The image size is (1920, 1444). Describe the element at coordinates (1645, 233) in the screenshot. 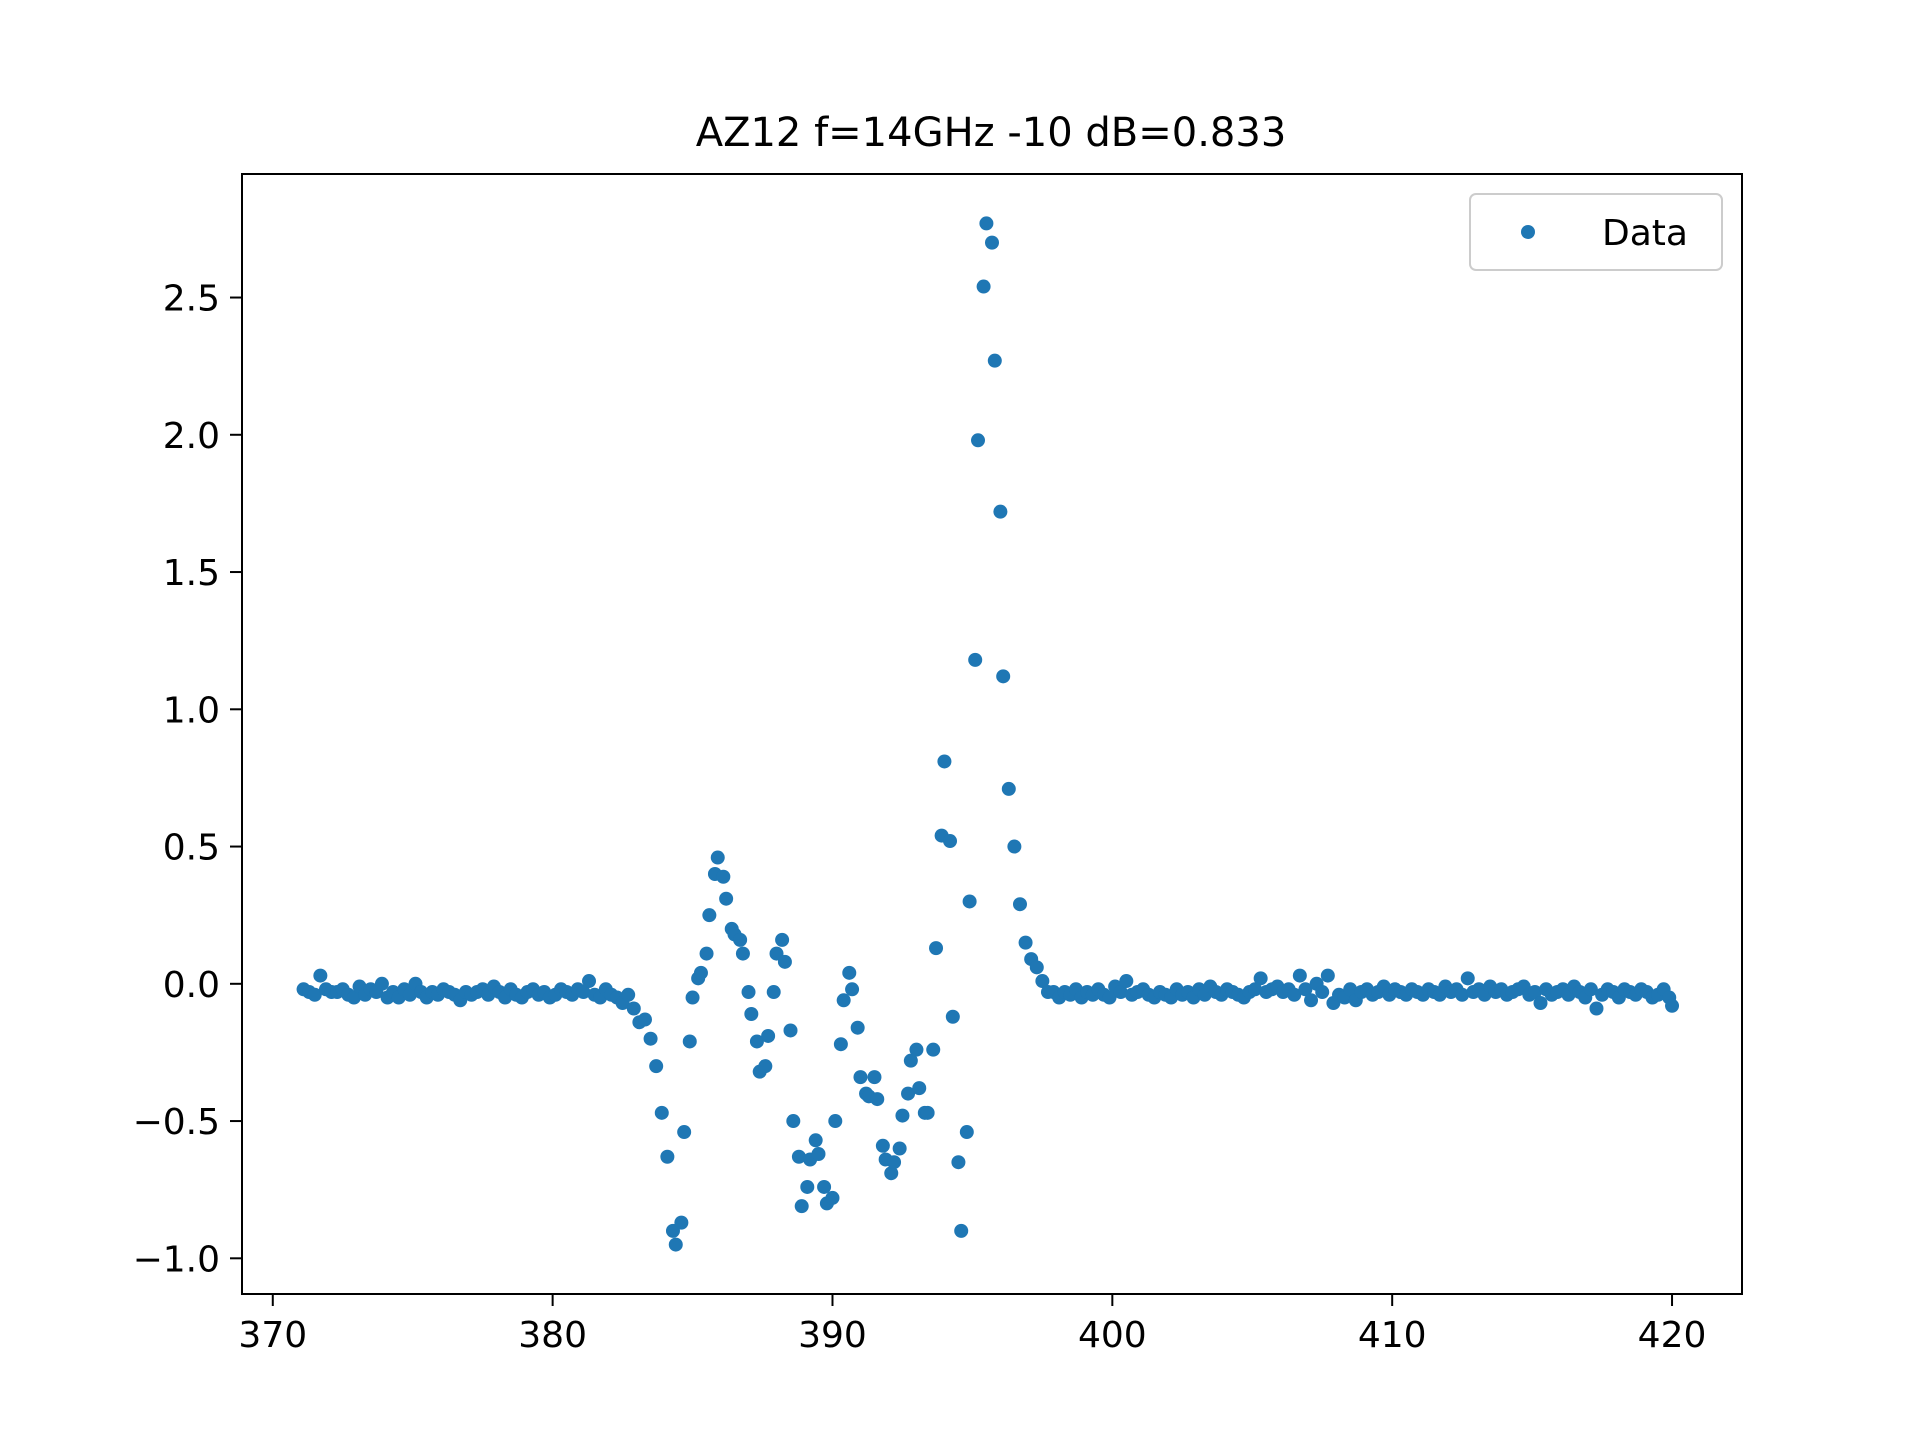

I see `legend-label: Data` at that location.